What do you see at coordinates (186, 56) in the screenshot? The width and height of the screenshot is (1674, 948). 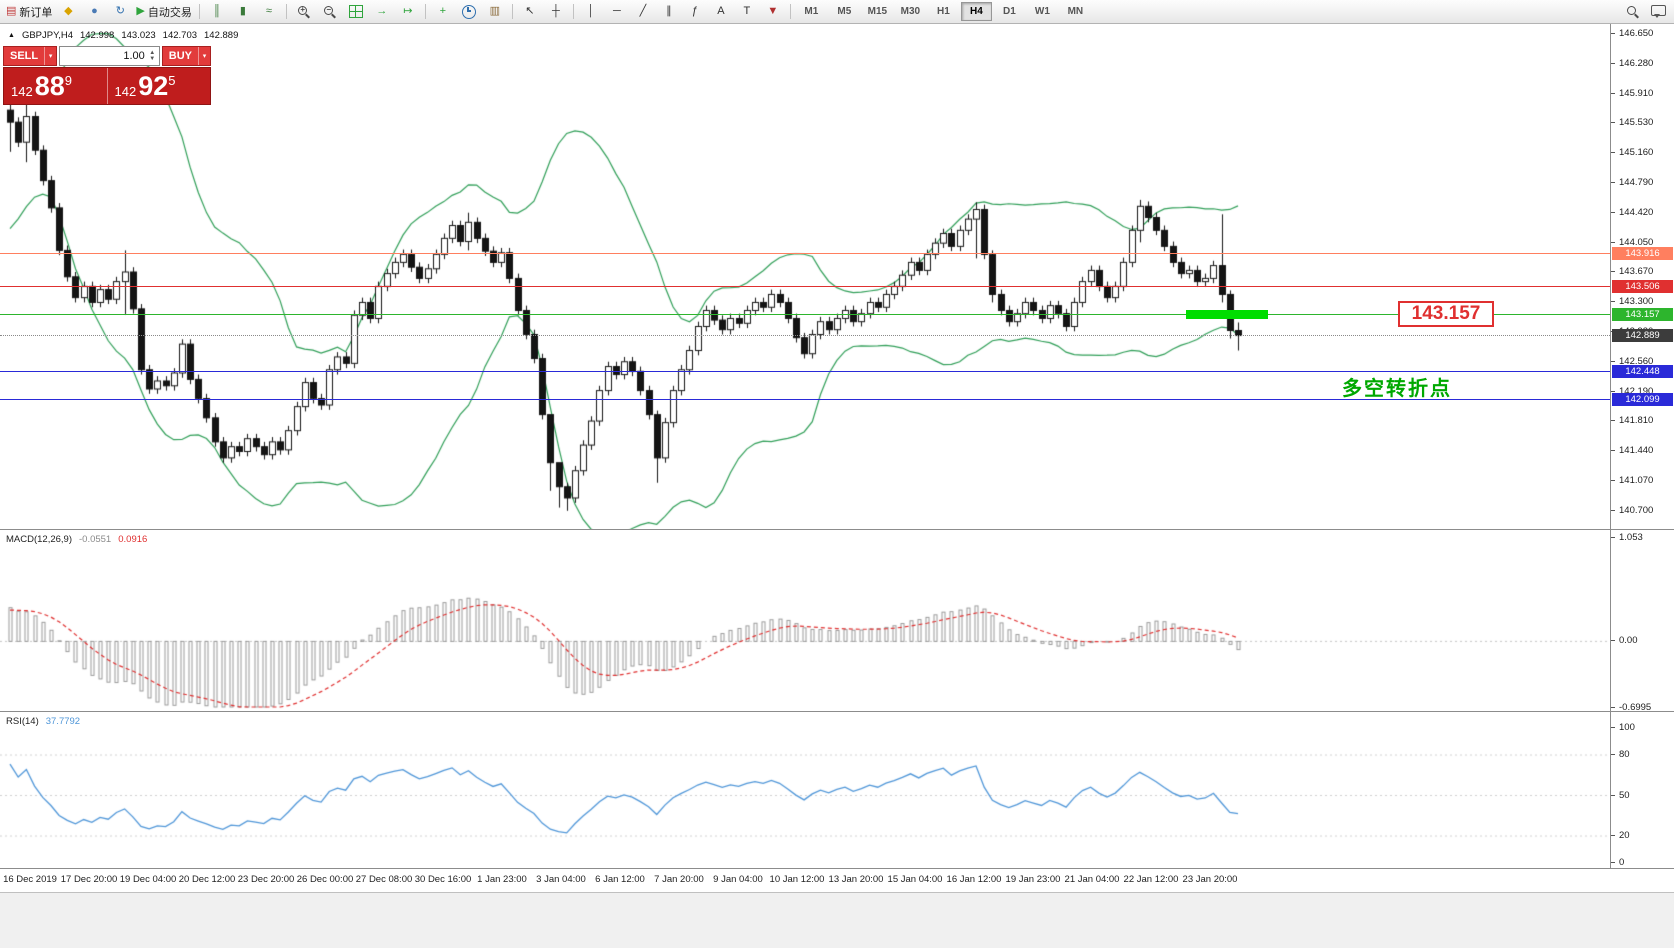 I see `buy-button: BUY ▾` at bounding box center [186, 56].